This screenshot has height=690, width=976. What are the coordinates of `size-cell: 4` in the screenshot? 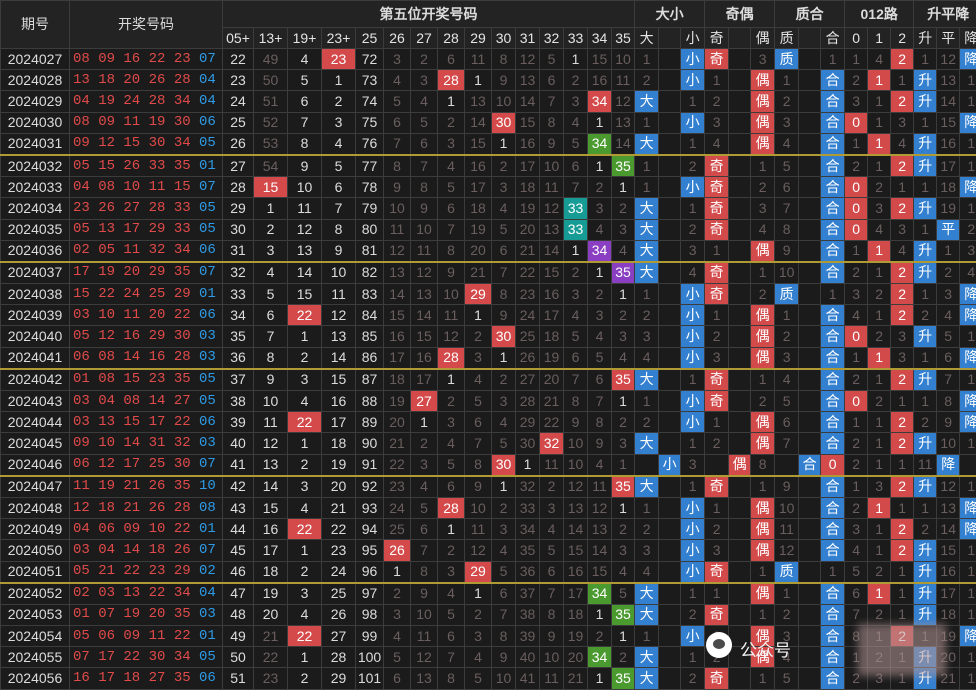 It's located at (647, 358).